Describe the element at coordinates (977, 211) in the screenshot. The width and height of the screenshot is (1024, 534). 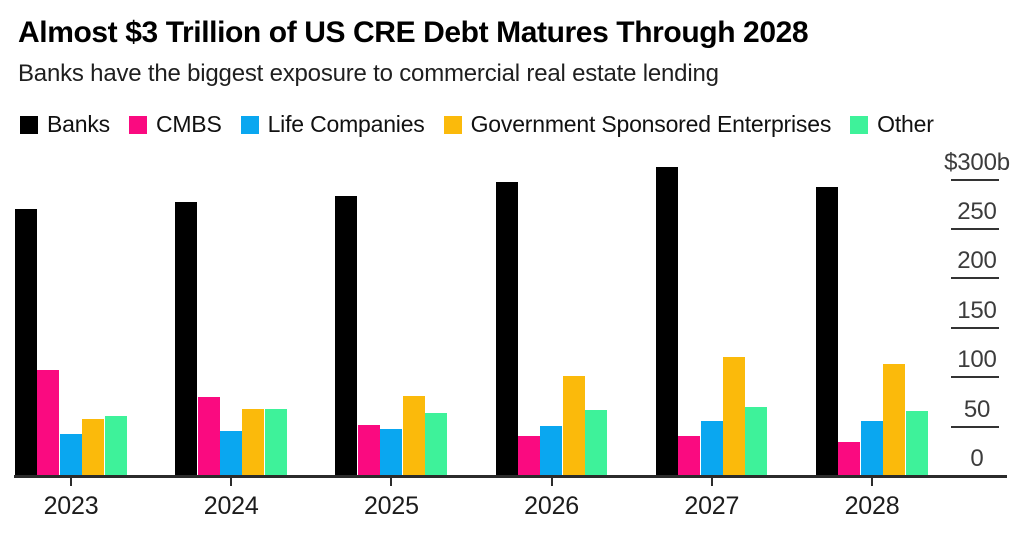
I see `y-axis-label: 250` at that location.